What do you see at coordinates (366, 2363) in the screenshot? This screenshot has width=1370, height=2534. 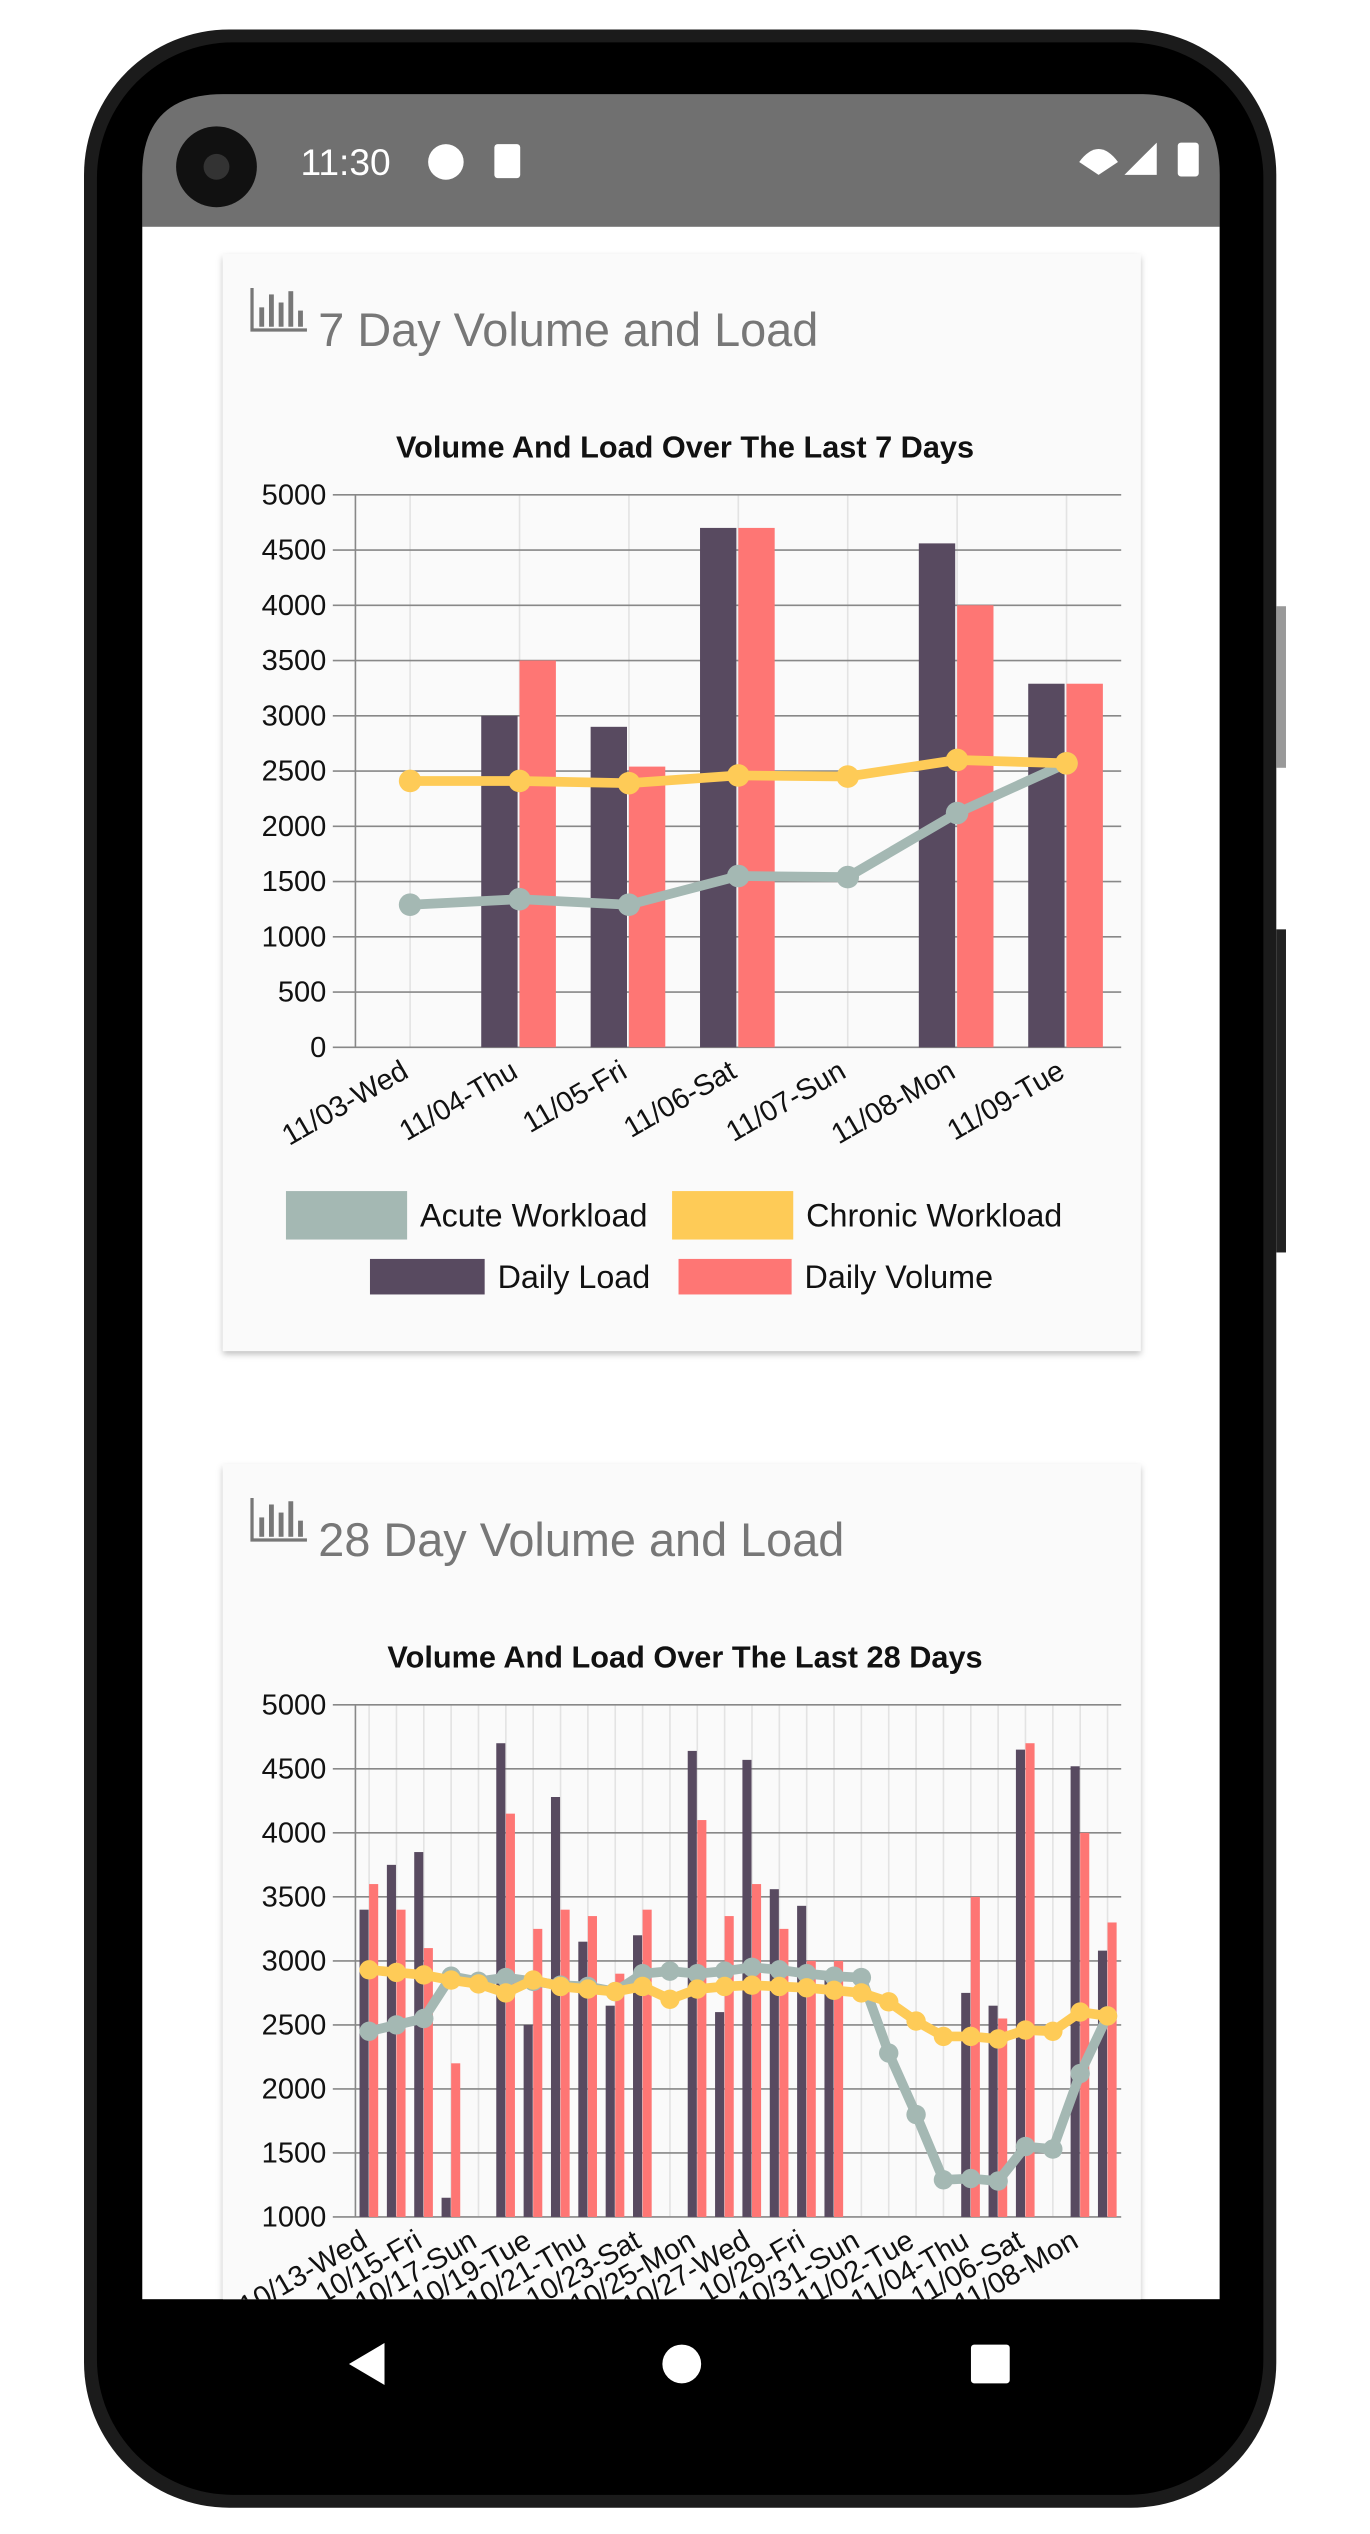 I see `back-button` at bounding box center [366, 2363].